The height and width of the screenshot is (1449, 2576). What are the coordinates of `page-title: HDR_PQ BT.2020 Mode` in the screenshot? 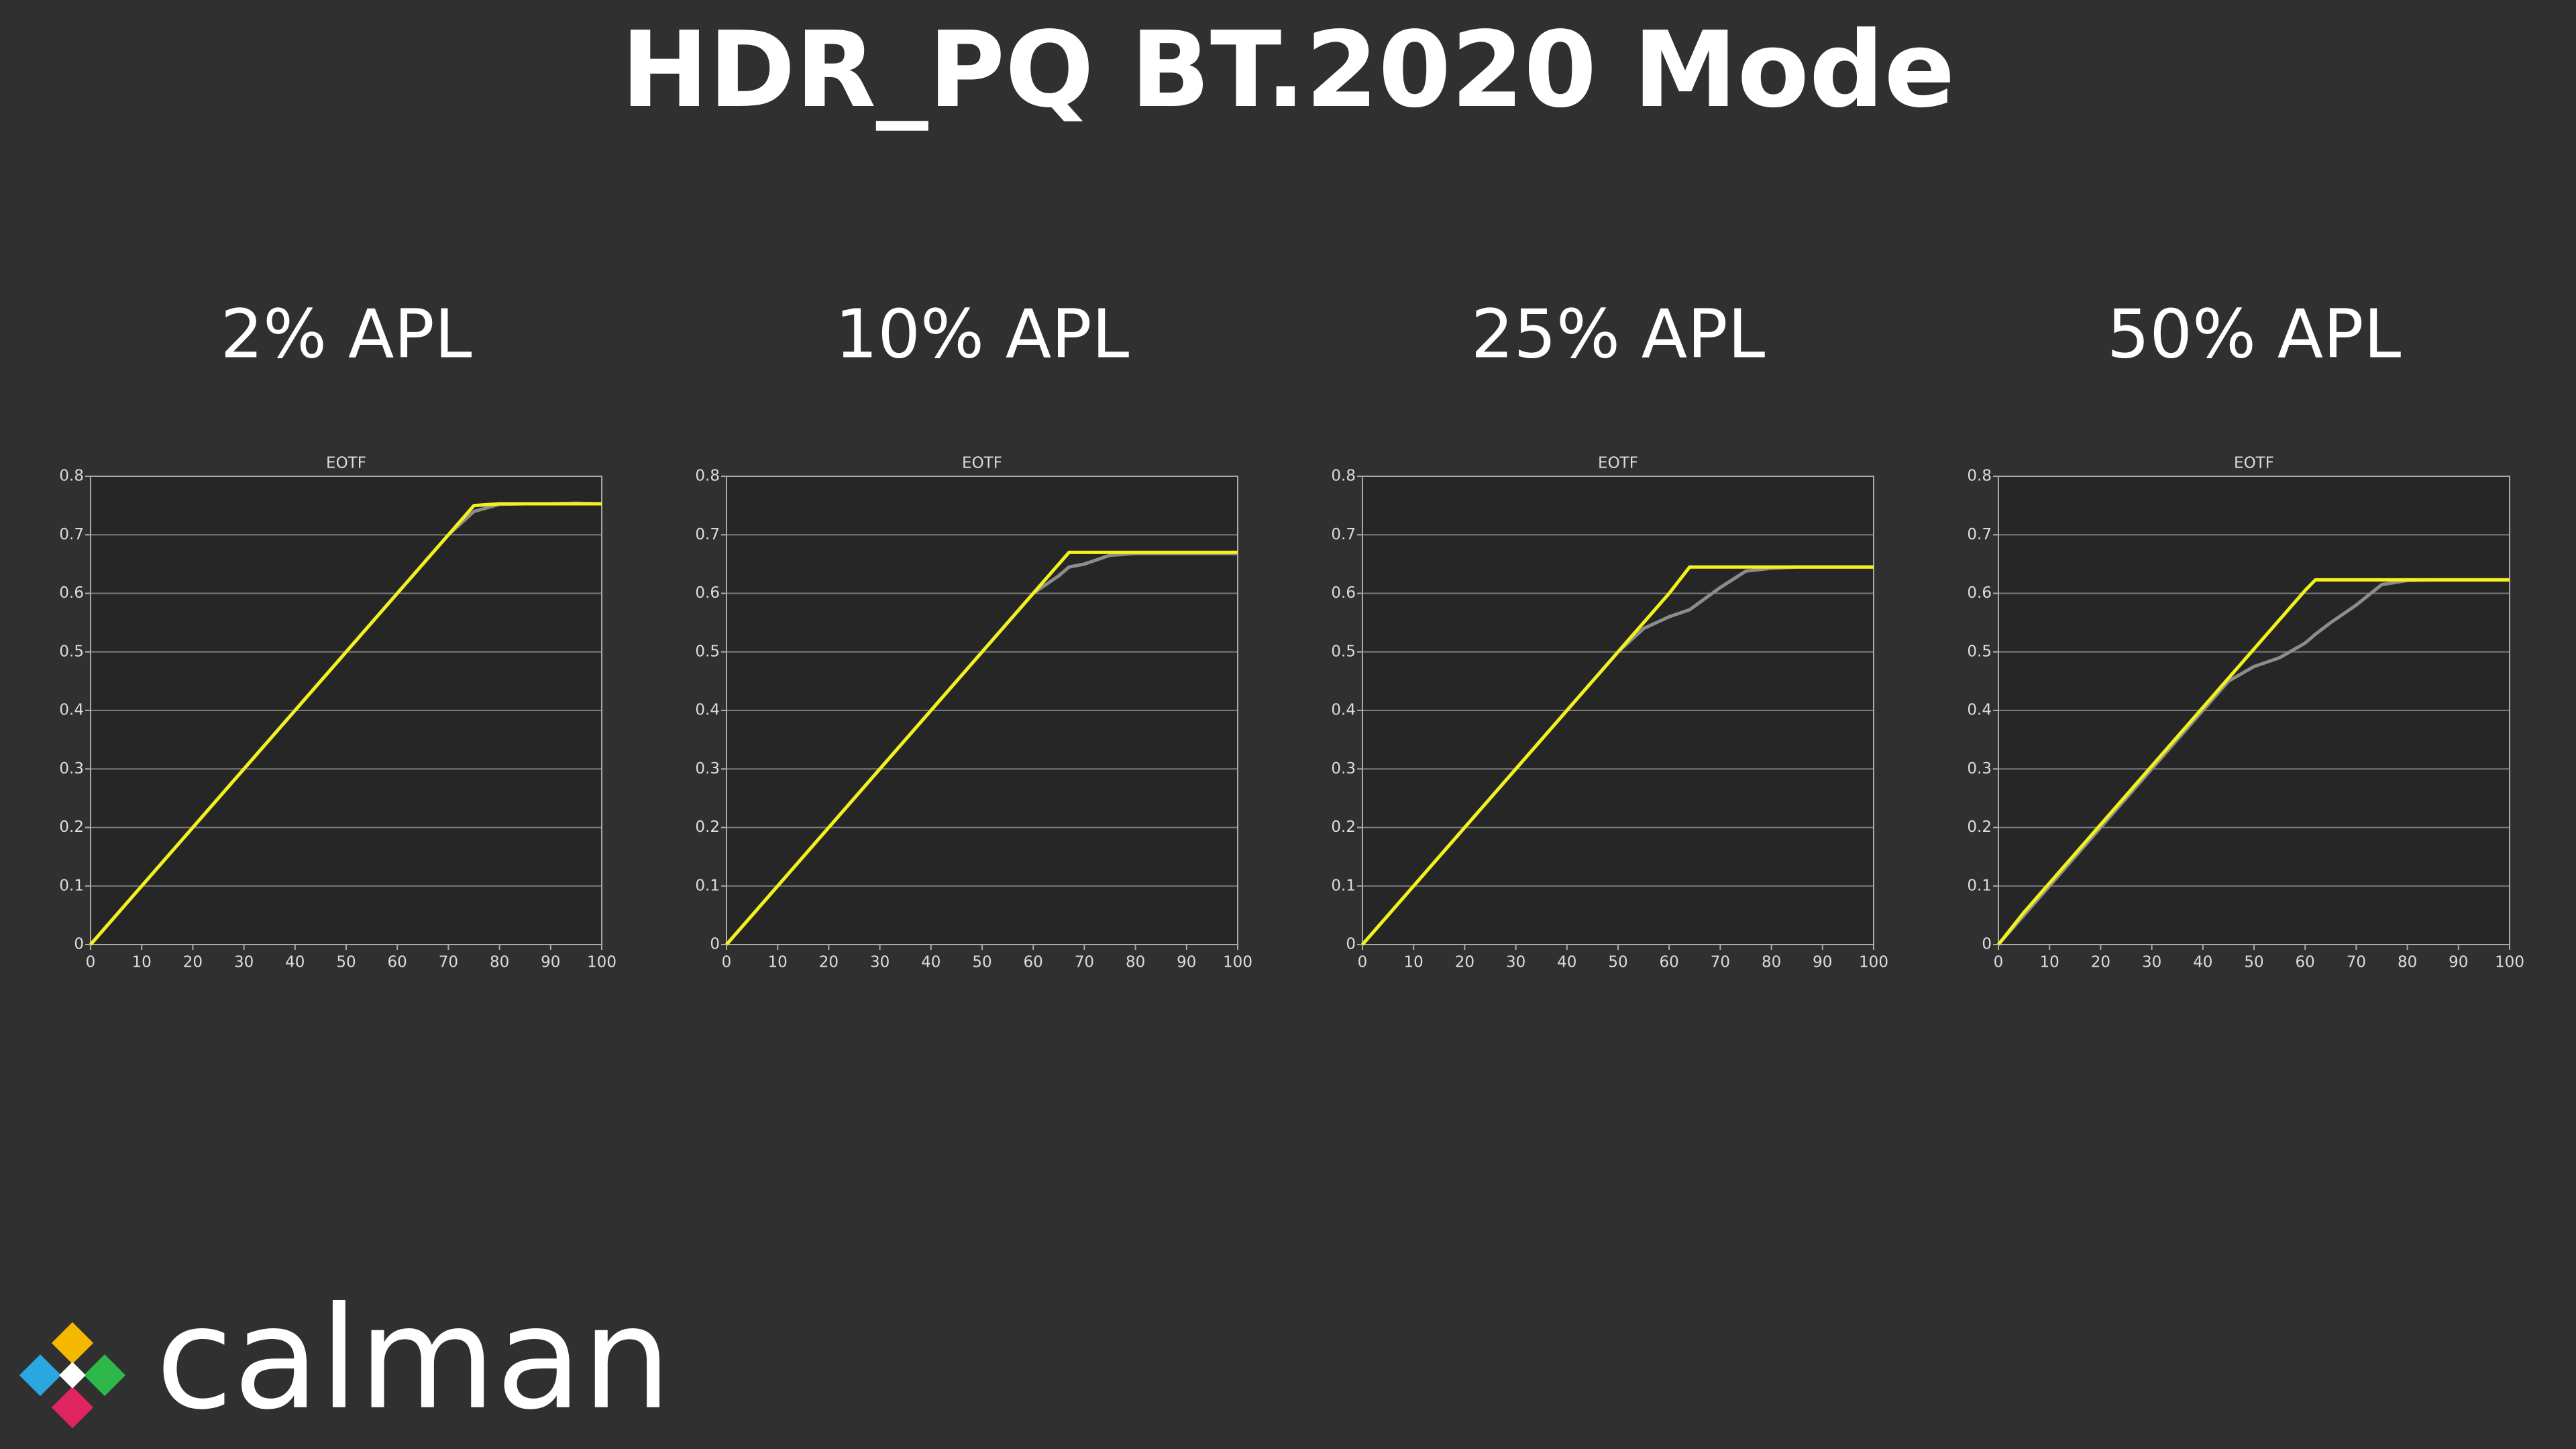 It's located at (1288, 70).